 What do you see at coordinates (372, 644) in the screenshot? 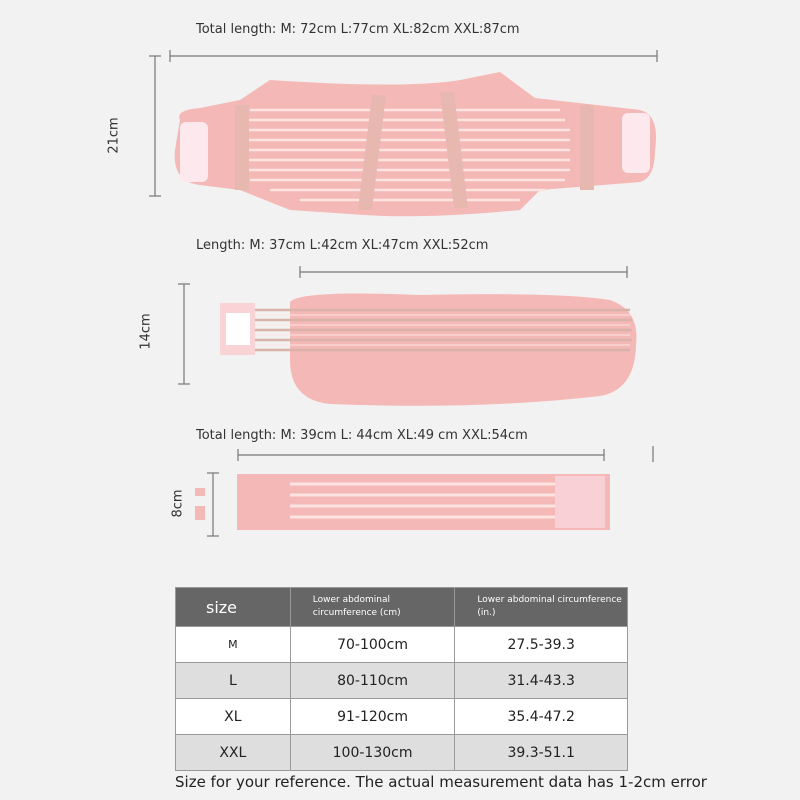
I see `cm-cell: 70-100cm` at bounding box center [372, 644].